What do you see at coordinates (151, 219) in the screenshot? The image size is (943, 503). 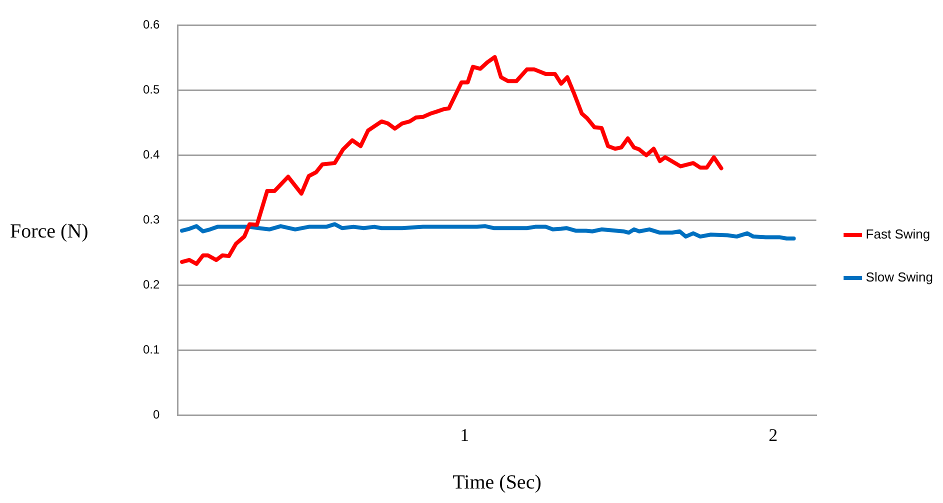 I see `y-tick-label: 0.3` at bounding box center [151, 219].